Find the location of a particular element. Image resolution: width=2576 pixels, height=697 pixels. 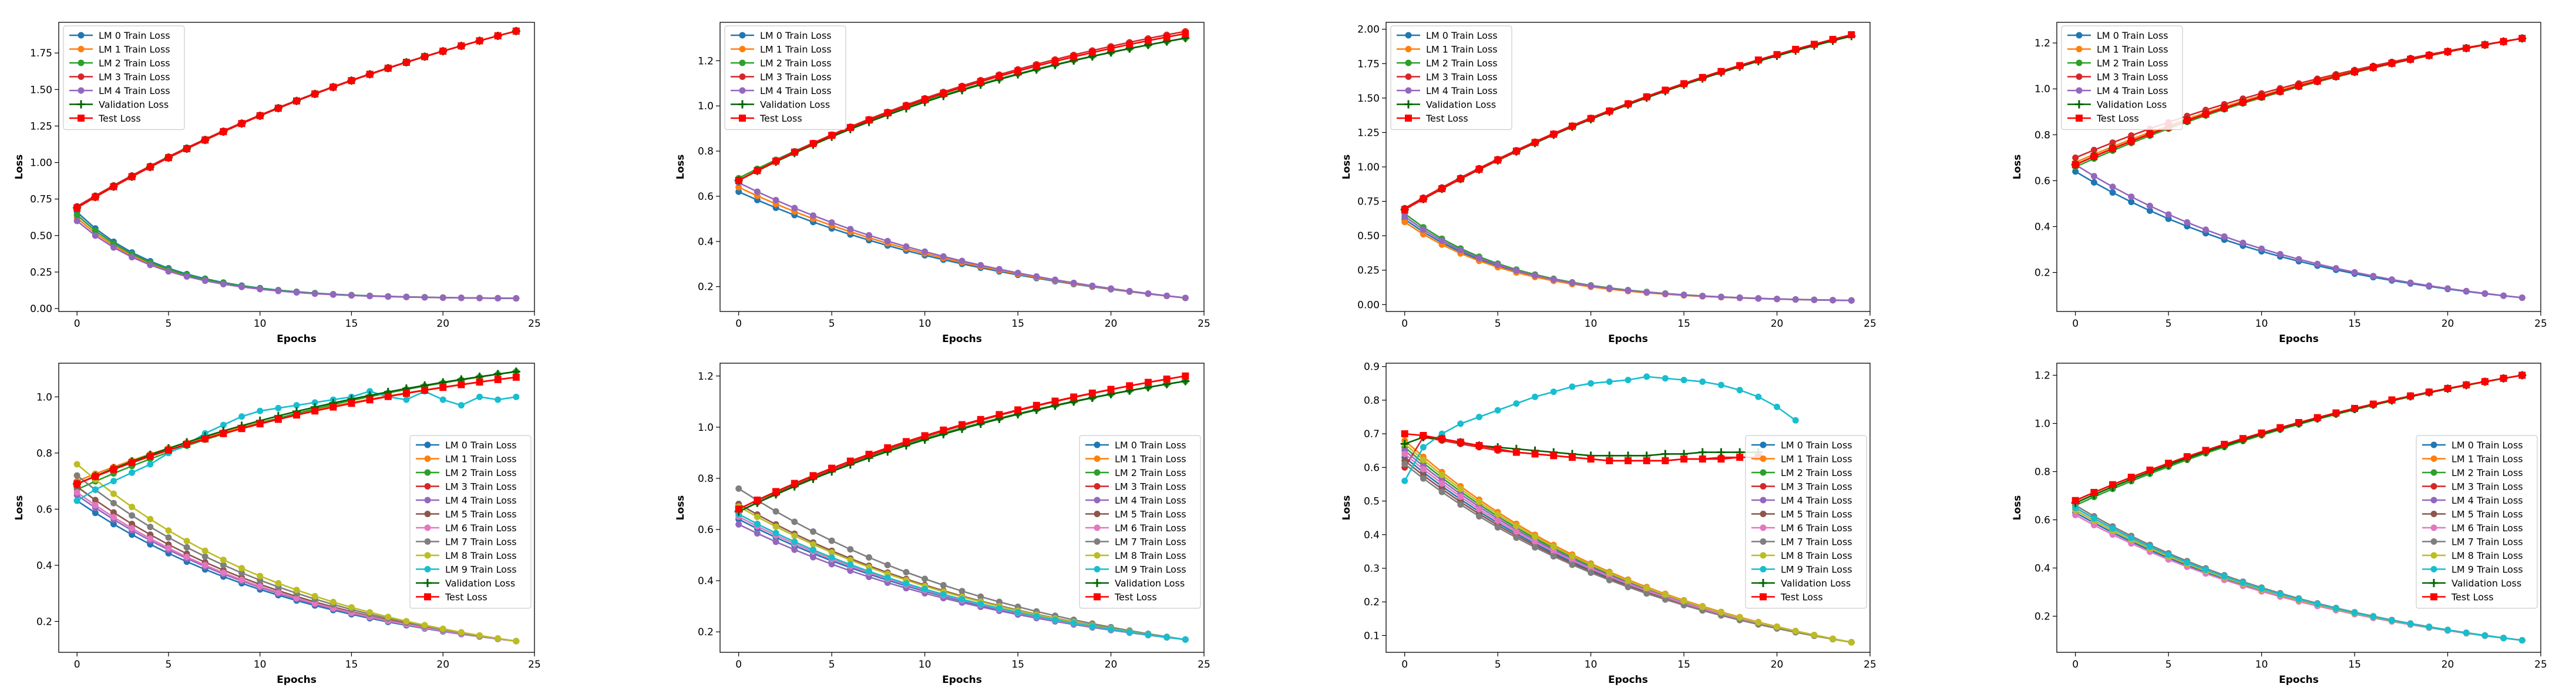

legend-item: LM 2 Train Loss is located at coordinates (467, 472).